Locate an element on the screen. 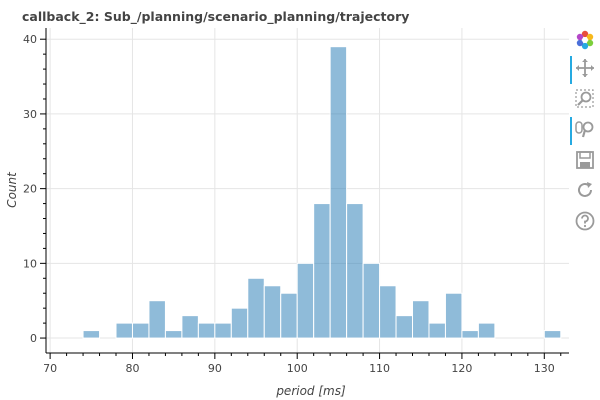  x-tick-label: 80 is located at coordinates (132, 368).